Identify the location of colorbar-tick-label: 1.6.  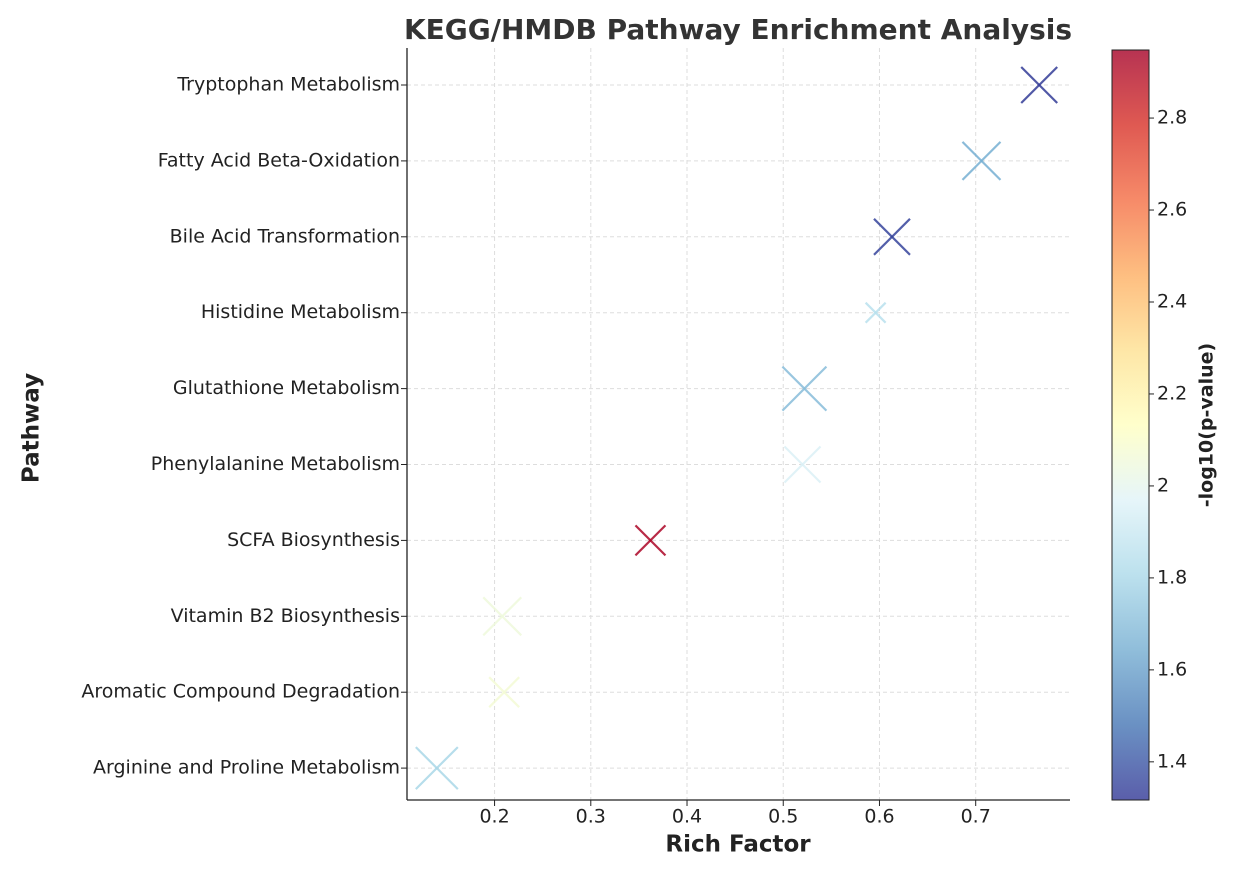
(1172, 669).